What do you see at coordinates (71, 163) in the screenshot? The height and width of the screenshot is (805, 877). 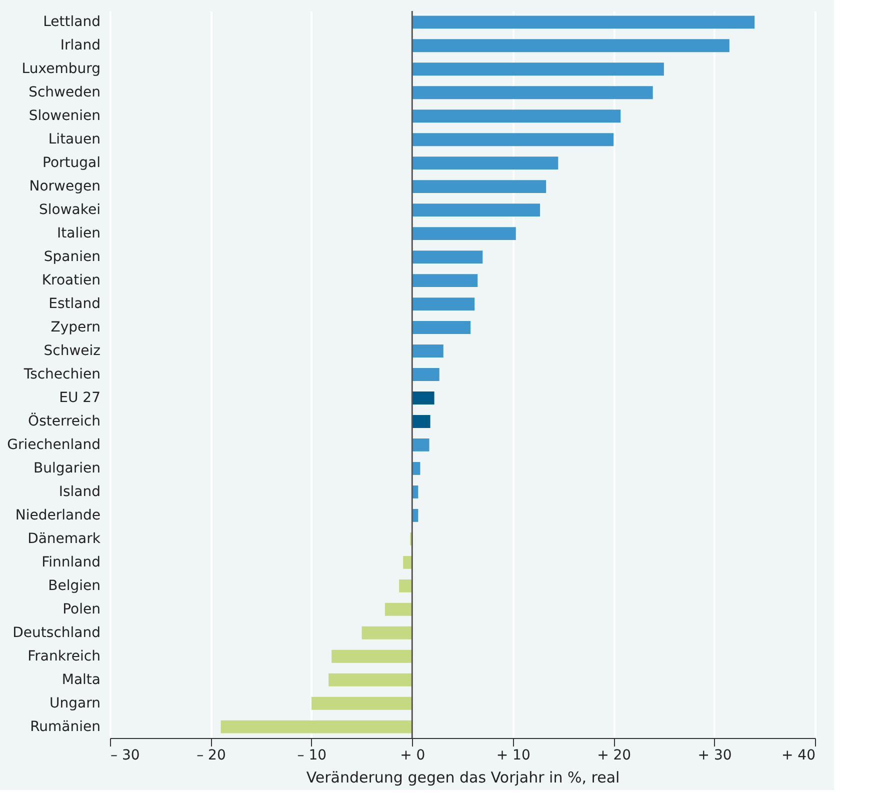 I see `y-tick-label: Portugal` at bounding box center [71, 163].